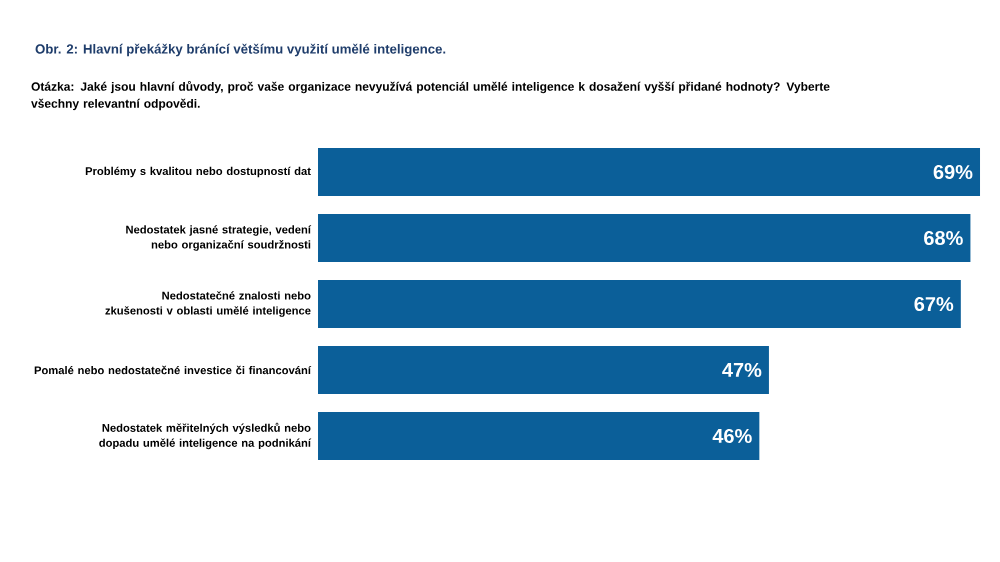 The height and width of the screenshot is (562, 1000). What do you see at coordinates (943, 238) in the screenshot?
I see `data-label: 68%` at bounding box center [943, 238].